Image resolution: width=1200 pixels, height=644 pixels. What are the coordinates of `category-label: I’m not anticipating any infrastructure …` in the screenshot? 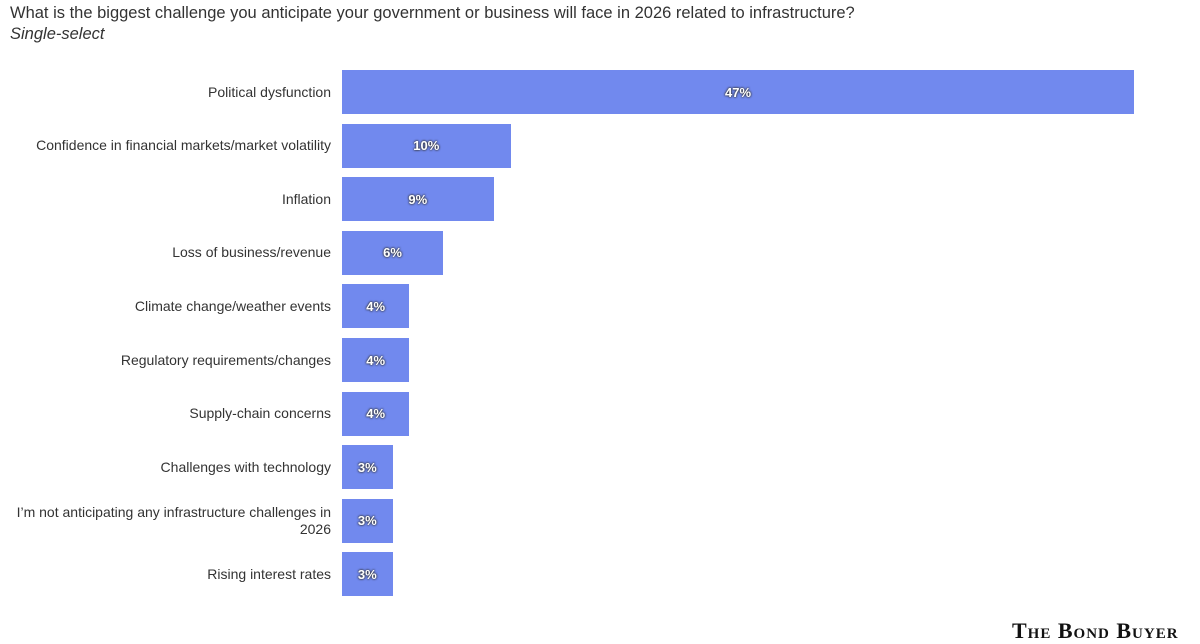 It's located at (173, 520).